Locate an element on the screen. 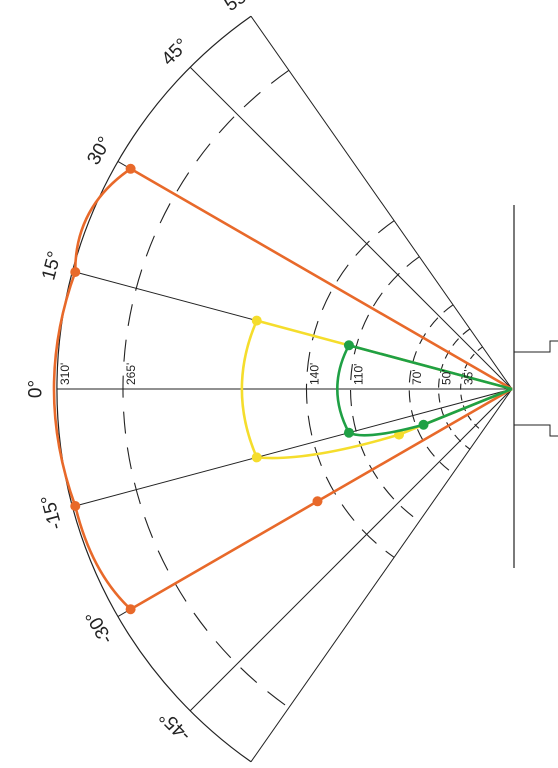 The image size is (558, 768). mount-bracket-lower is located at coordinates (536, 430).